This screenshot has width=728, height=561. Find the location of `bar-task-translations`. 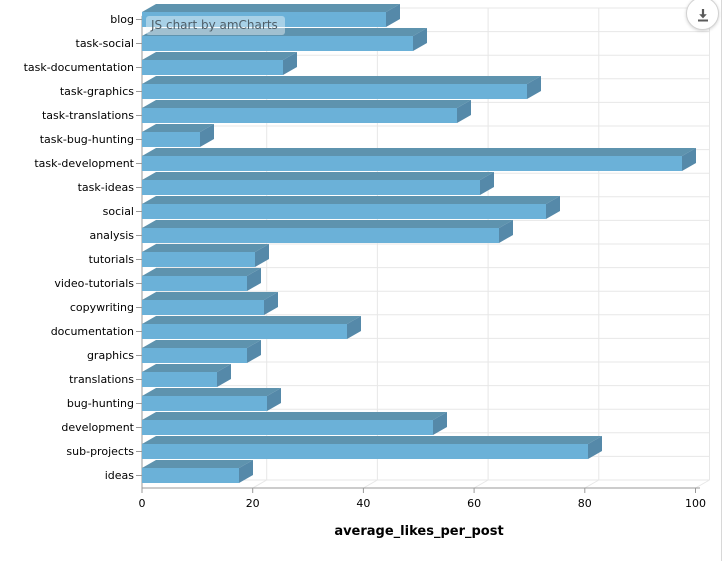

bar-task-translations is located at coordinates (306, 111).